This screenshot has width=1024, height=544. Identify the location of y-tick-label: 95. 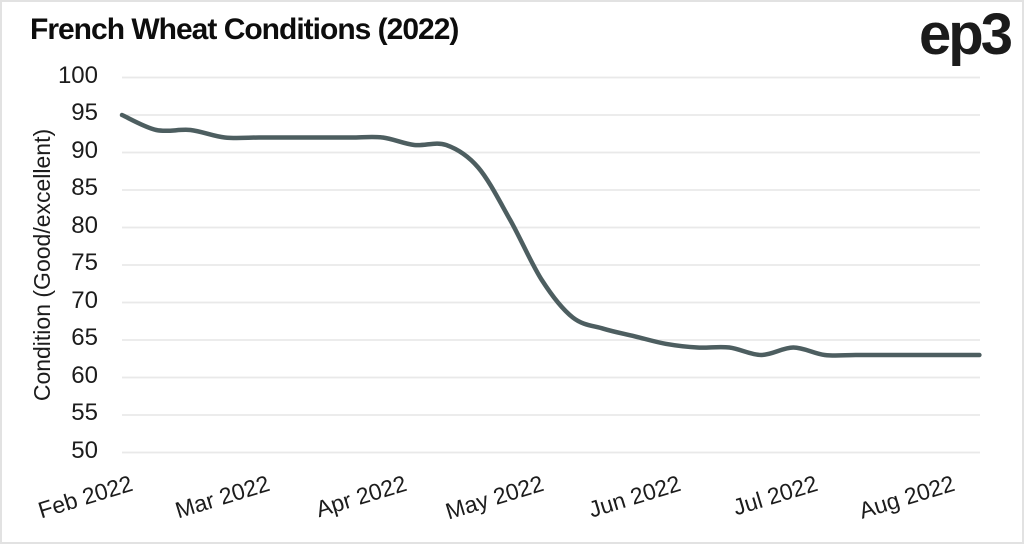
(84, 112).